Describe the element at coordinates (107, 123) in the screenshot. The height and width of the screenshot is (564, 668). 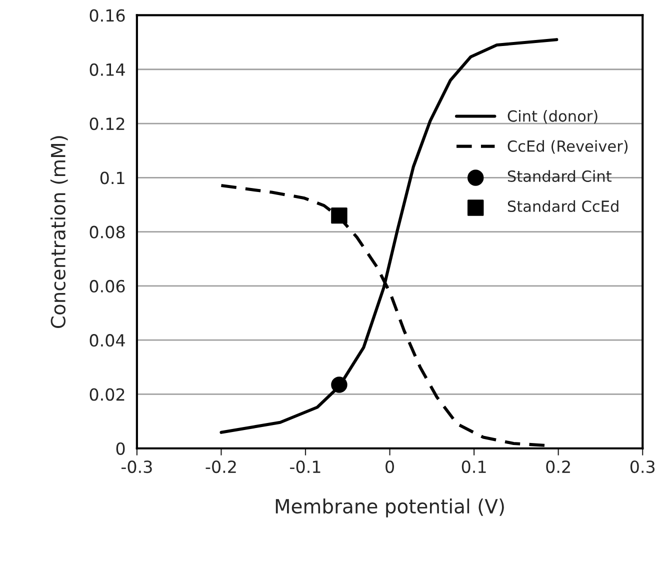
I see `y-tick-label: 0.12` at that location.